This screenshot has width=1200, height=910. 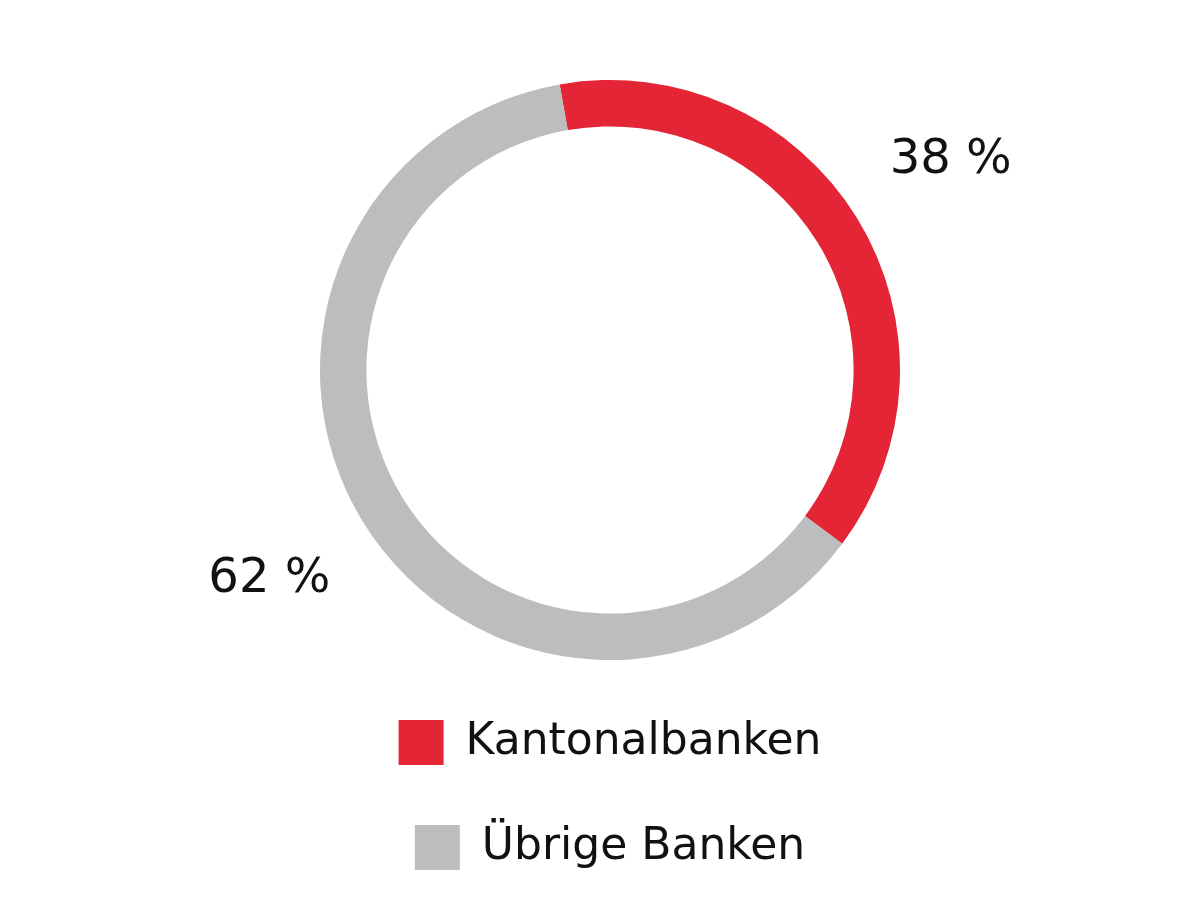 What do you see at coordinates (269, 575) in the screenshot?
I see `data-label: 62 %` at bounding box center [269, 575].